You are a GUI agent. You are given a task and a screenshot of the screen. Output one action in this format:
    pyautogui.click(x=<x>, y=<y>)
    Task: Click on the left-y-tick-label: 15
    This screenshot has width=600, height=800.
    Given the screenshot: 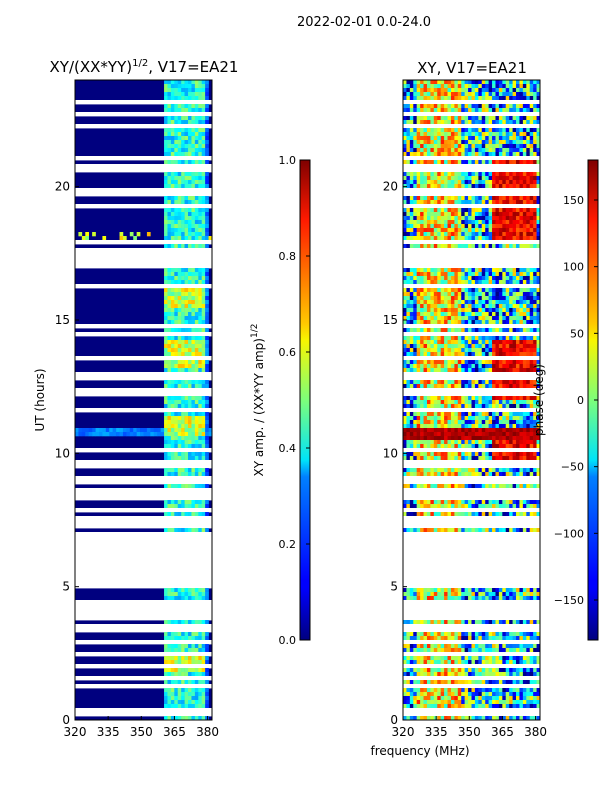 What is the action you would take?
    pyautogui.click(x=62, y=320)
    